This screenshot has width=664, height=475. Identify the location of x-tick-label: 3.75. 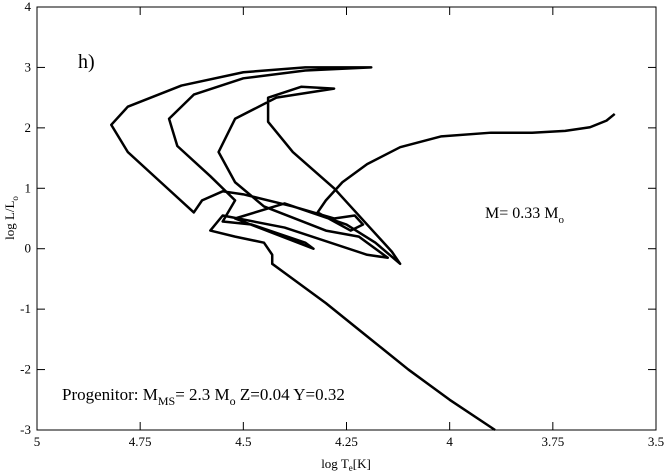
(552, 441).